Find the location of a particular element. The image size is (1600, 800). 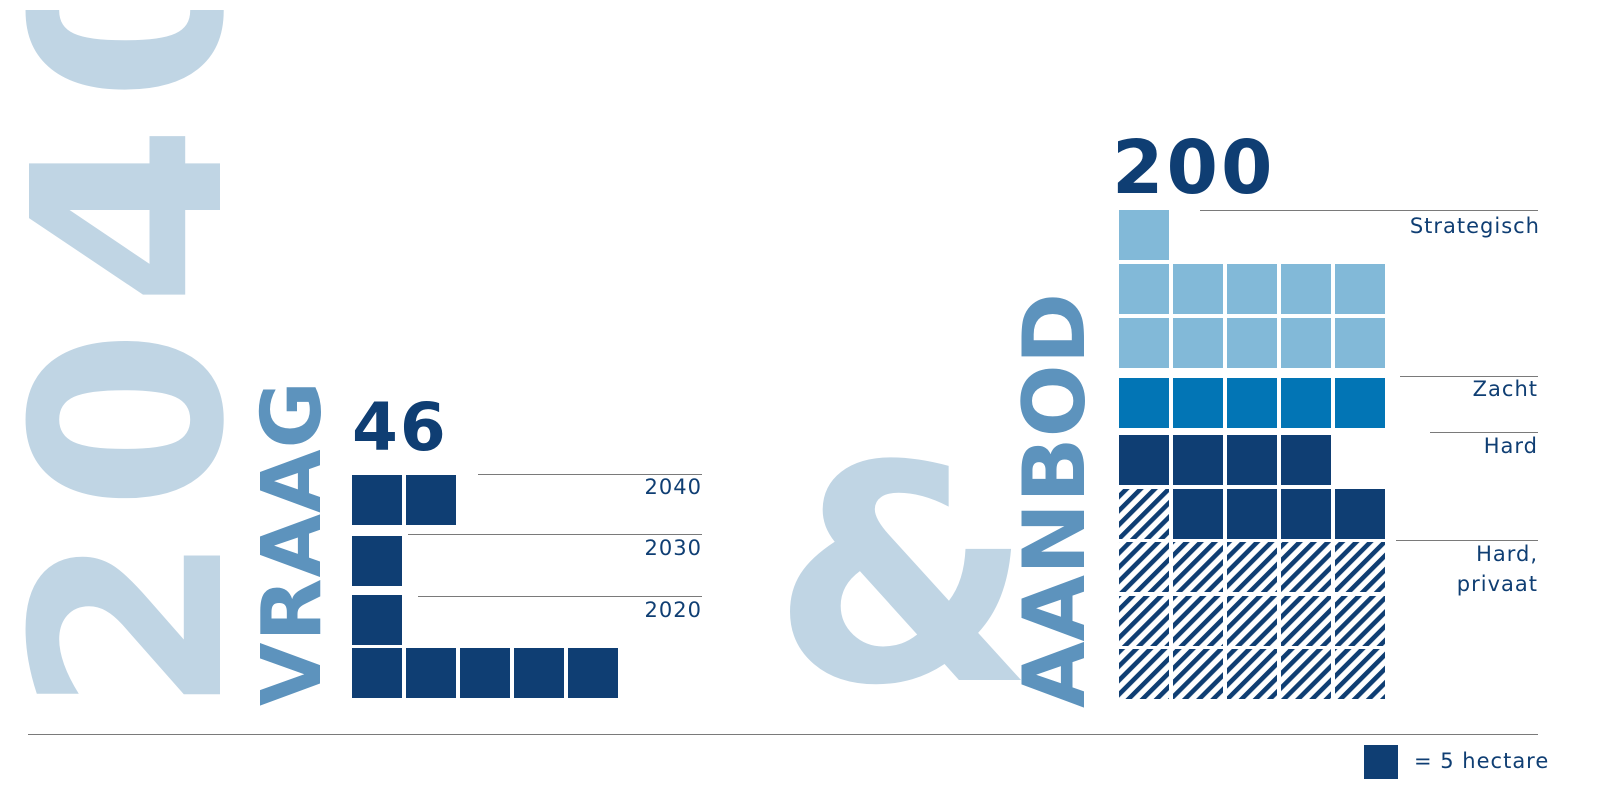

vraag-label-2040: 2040 is located at coordinates (673, 487).